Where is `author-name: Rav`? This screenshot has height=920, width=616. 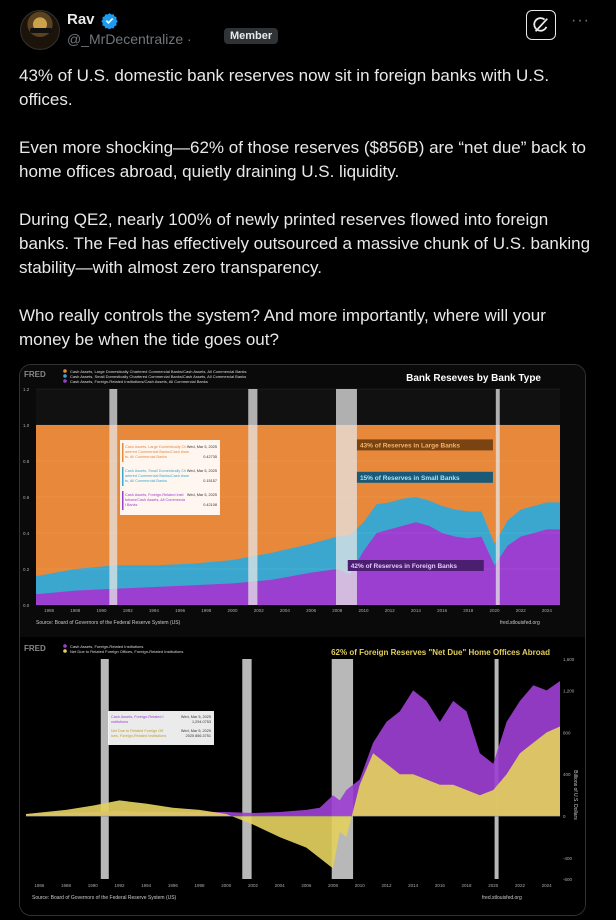 author-name: Rav is located at coordinates (81, 19).